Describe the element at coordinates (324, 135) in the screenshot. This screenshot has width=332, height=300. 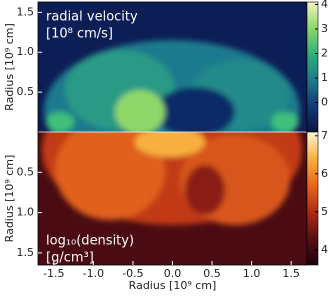
I see `colorbar-tick-label: 7` at that location.